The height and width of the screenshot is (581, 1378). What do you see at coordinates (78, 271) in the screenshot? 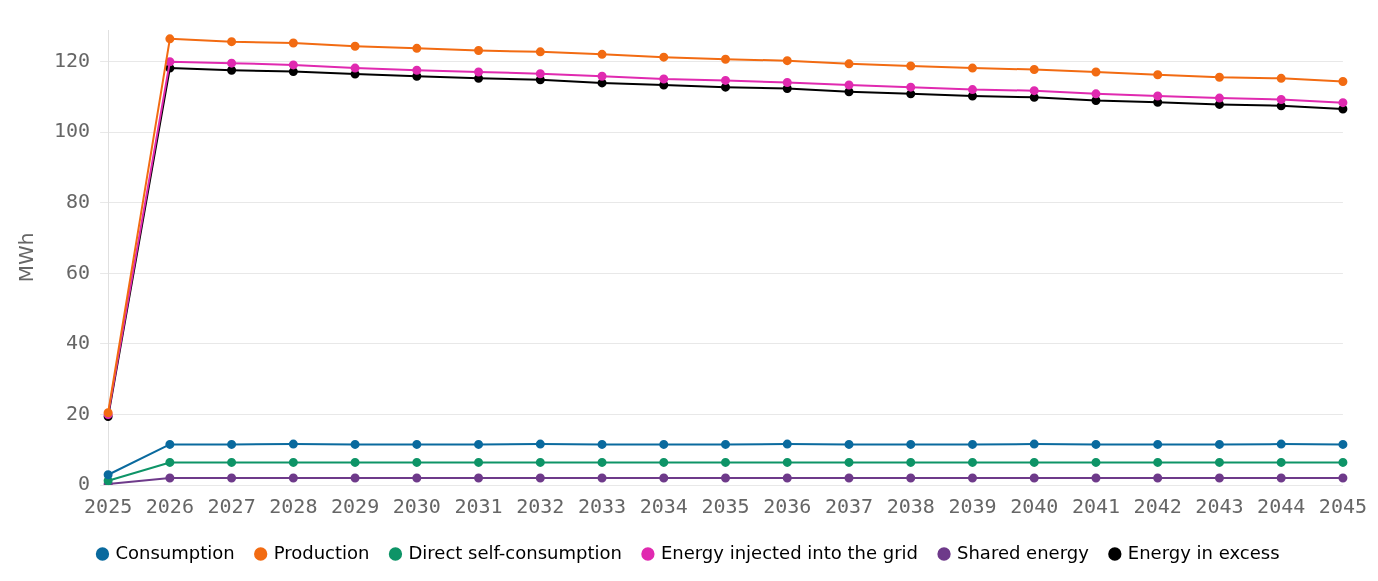
I see `y-tick-label: 60` at bounding box center [78, 271].